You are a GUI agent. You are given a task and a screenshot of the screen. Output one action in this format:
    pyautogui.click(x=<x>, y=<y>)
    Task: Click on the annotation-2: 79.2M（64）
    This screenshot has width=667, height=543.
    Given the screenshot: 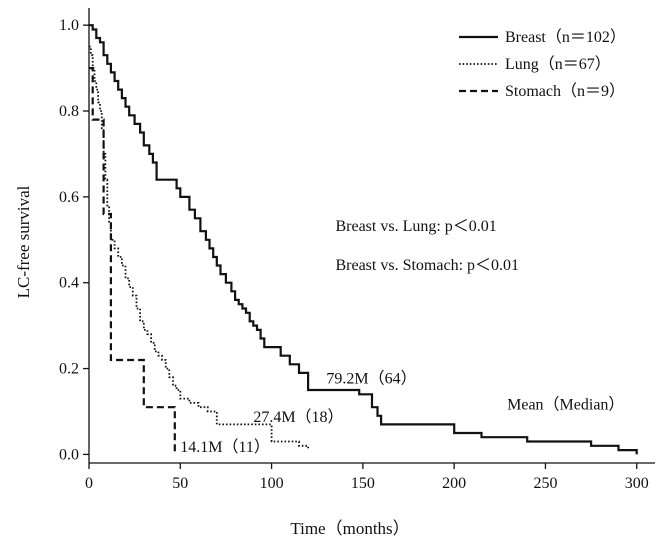 What is the action you would take?
    pyautogui.click(x=371, y=379)
    